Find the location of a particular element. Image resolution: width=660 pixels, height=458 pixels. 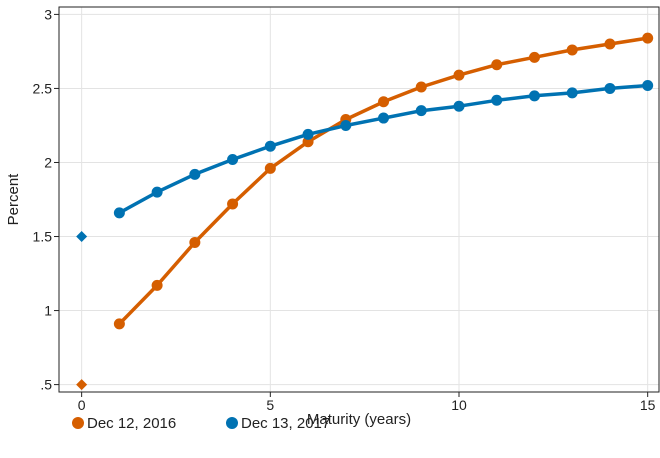

y-tick-label: 3 is located at coordinates (48, 14).